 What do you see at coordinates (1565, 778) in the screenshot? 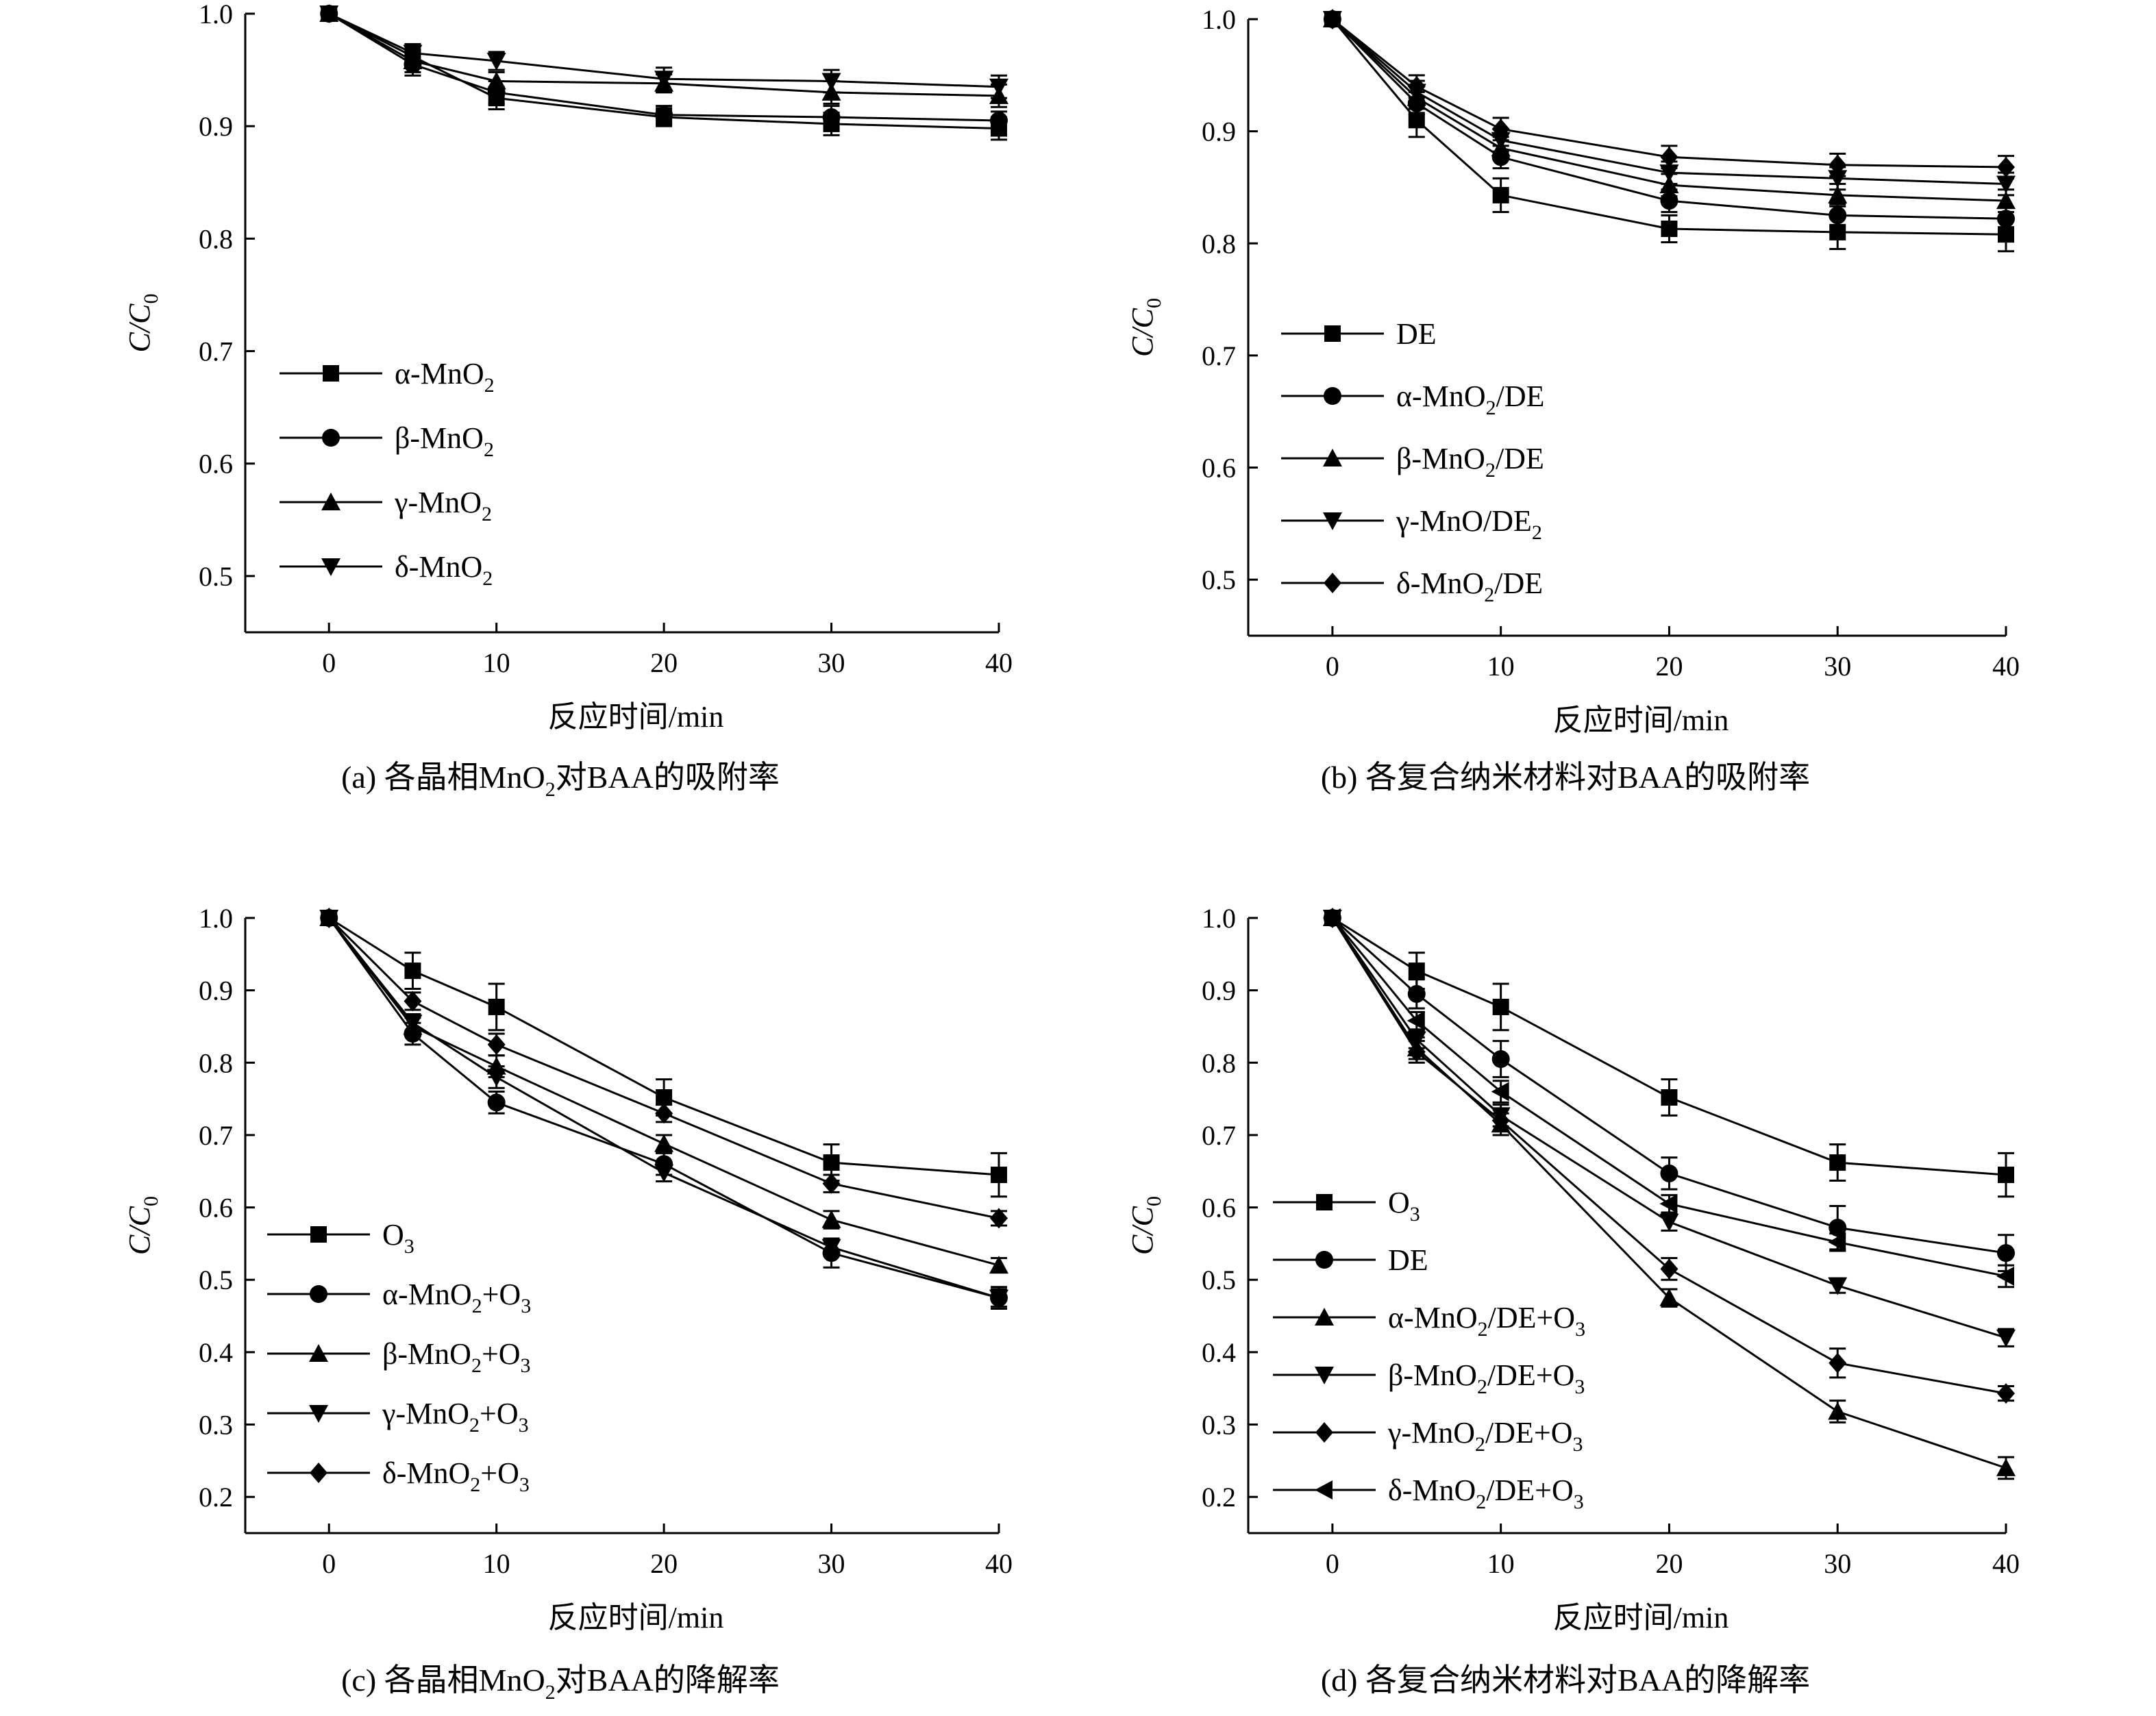
I see `panel-caption: (b) 各复合纳米材料对BAA的吸附率` at bounding box center [1565, 778].